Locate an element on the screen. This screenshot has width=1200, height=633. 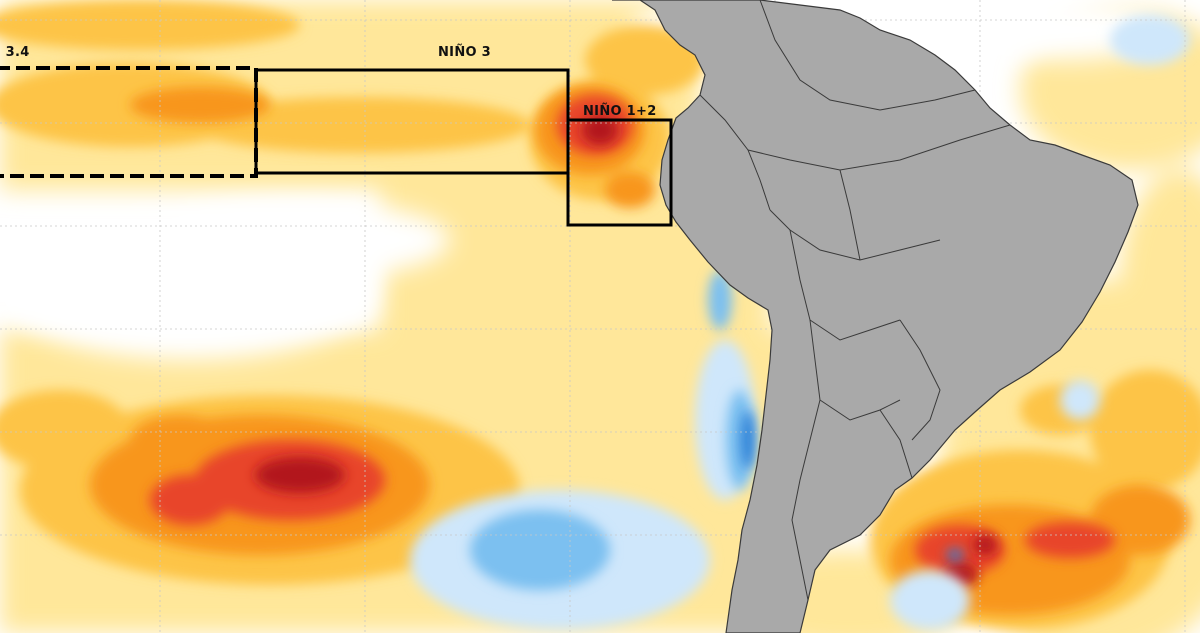
cold-field is located at coordinates (852, 485).